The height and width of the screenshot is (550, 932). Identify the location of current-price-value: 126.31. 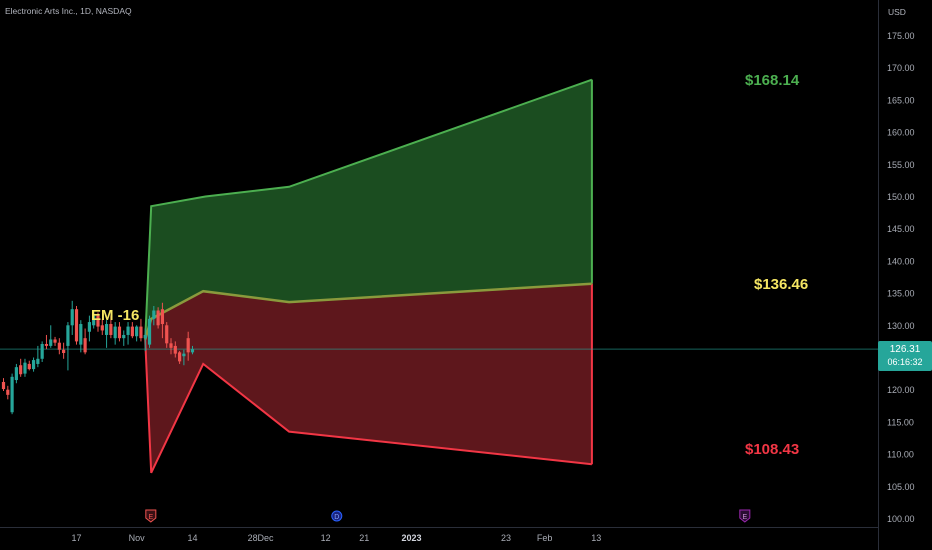
(905, 349).